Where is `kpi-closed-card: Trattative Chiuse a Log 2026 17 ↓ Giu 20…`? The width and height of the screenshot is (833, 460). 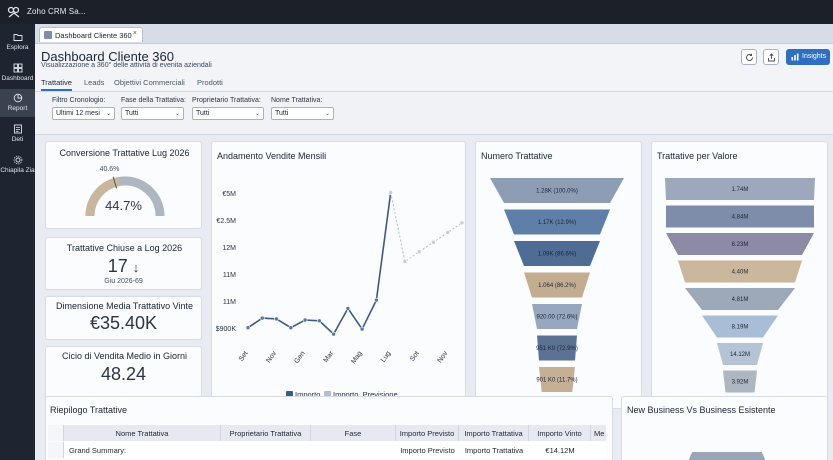 kpi-closed-card: Trattative Chiuse a Log 2026 17 ↓ Giu 20… is located at coordinates (123, 263).